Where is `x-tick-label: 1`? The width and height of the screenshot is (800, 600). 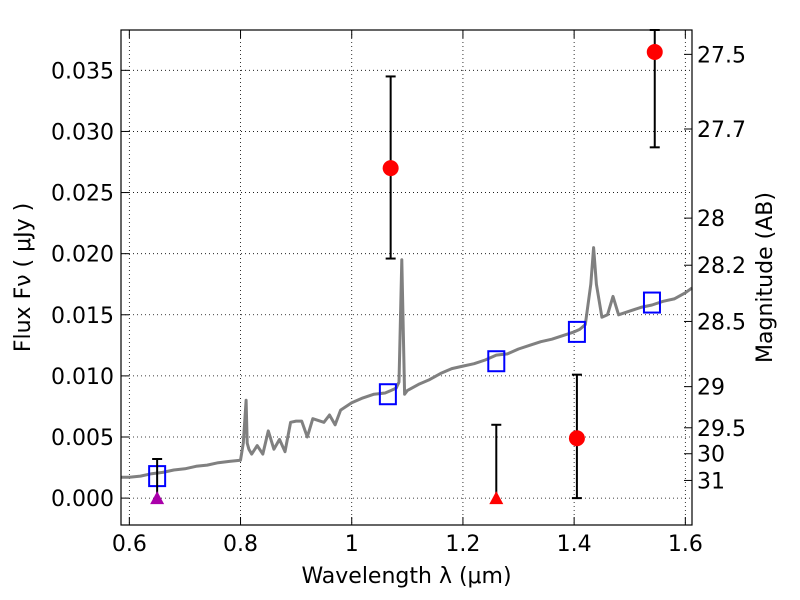 x-tick-label: 1 is located at coordinates (352, 544).